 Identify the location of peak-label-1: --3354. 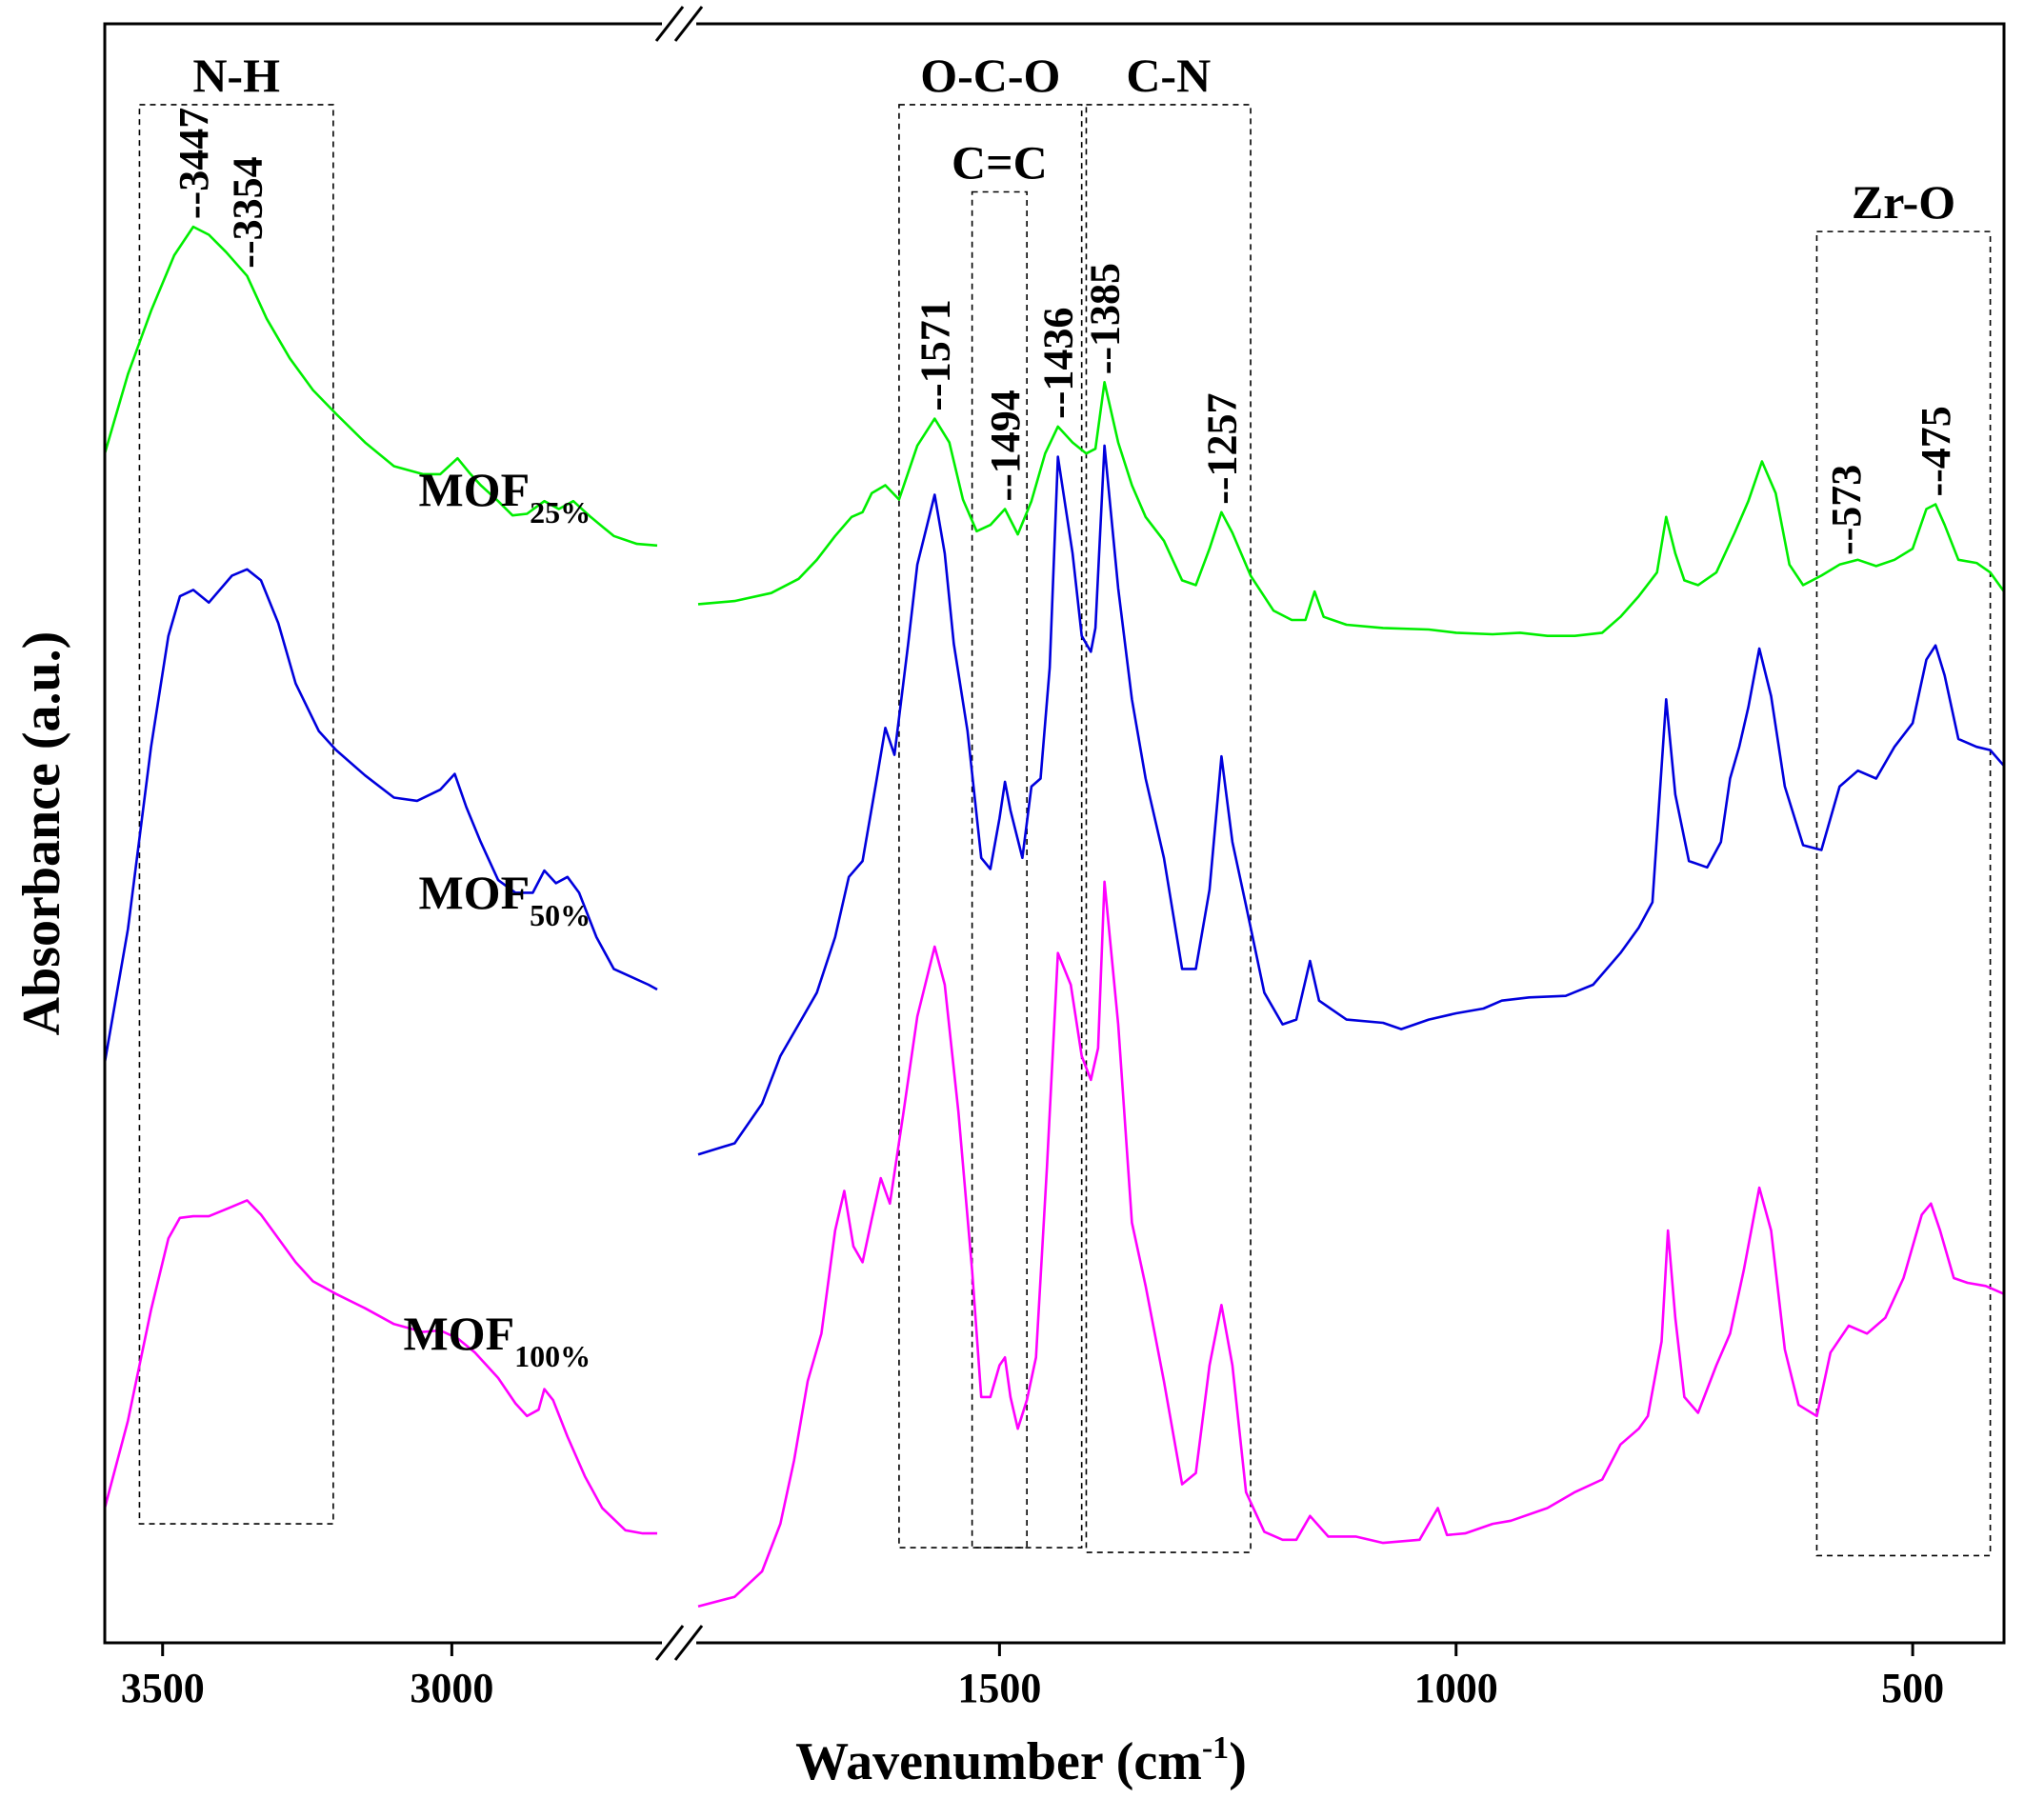
(247, 212).